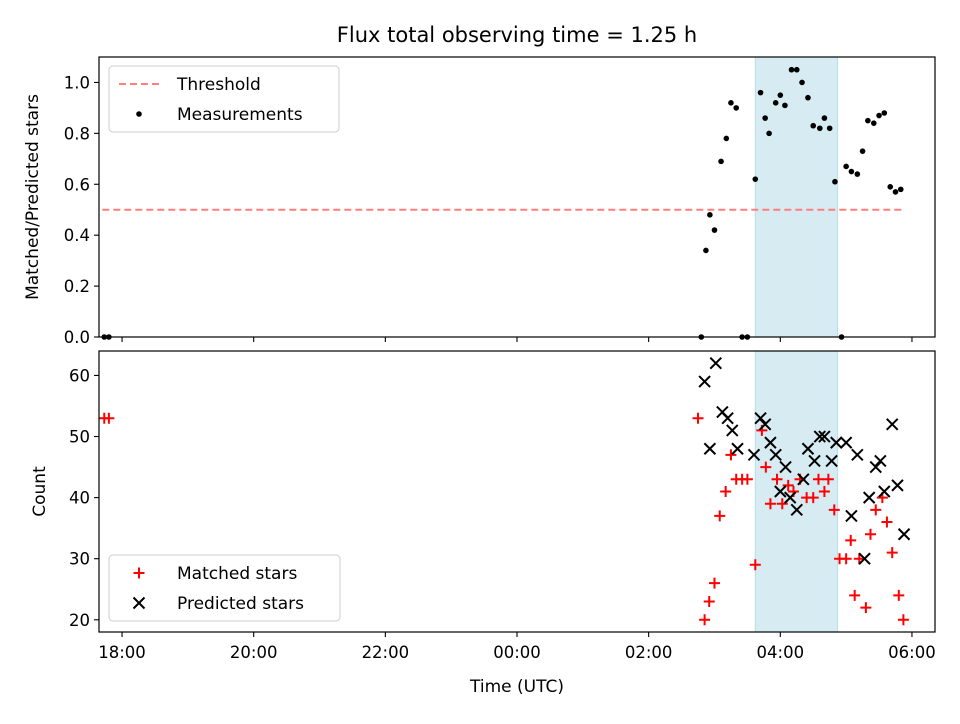 This screenshot has height=724, width=960. I want to click on y-tick-label: 0.2, so click(77, 286).